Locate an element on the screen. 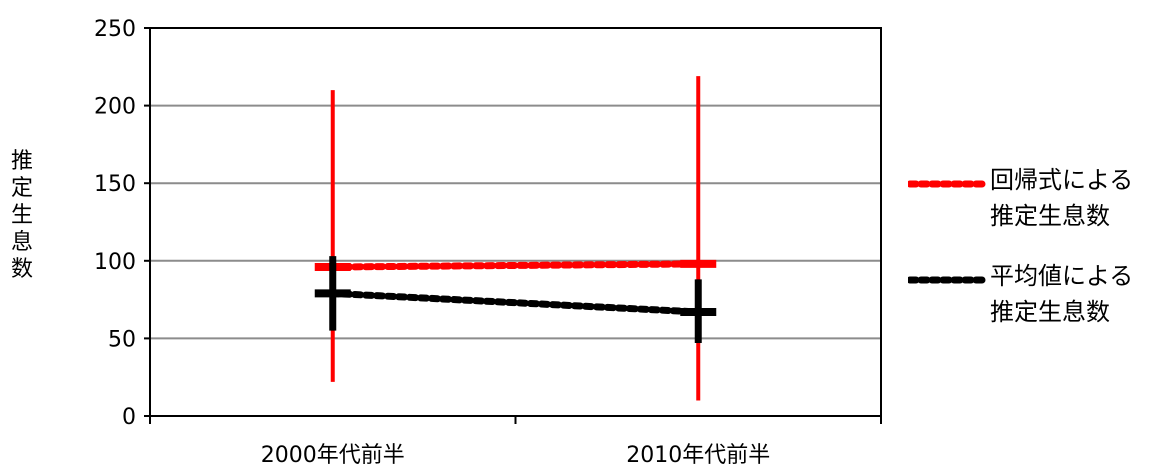 The width and height of the screenshot is (1163, 464). y-tick-label: 250 is located at coordinates (115, 29).